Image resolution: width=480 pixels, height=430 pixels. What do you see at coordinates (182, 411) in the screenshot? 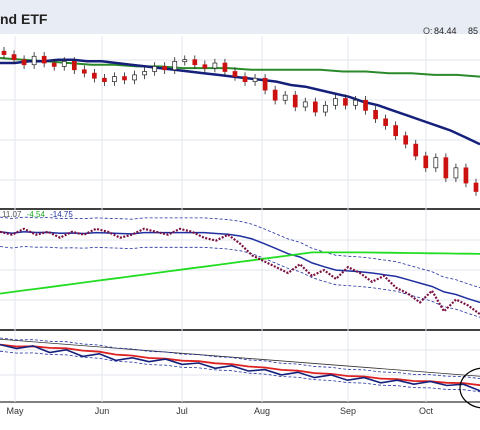
I see `x-tick-label: Jul` at bounding box center [182, 411].